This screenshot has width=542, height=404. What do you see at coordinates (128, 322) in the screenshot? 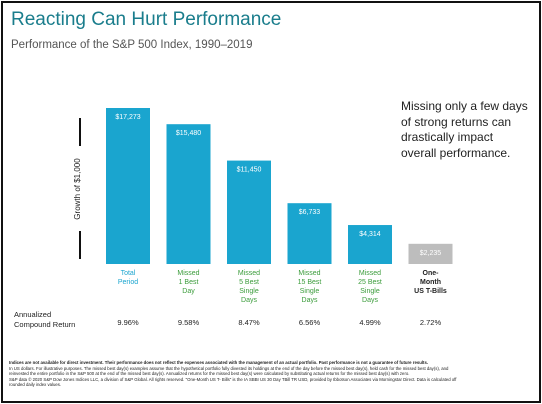
I see `annualized-return-value: 9.96%` at bounding box center [128, 322].